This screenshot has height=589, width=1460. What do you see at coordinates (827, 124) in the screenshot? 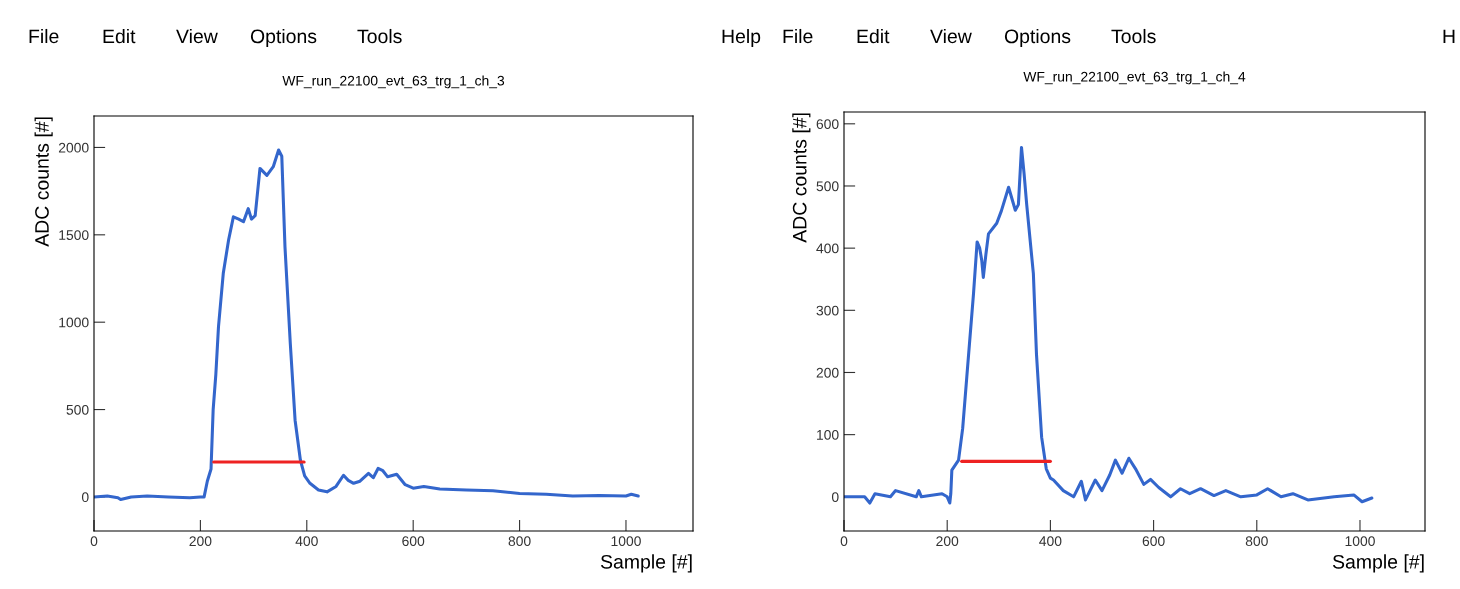
I see `y-tick-label: 600` at bounding box center [827, 124].